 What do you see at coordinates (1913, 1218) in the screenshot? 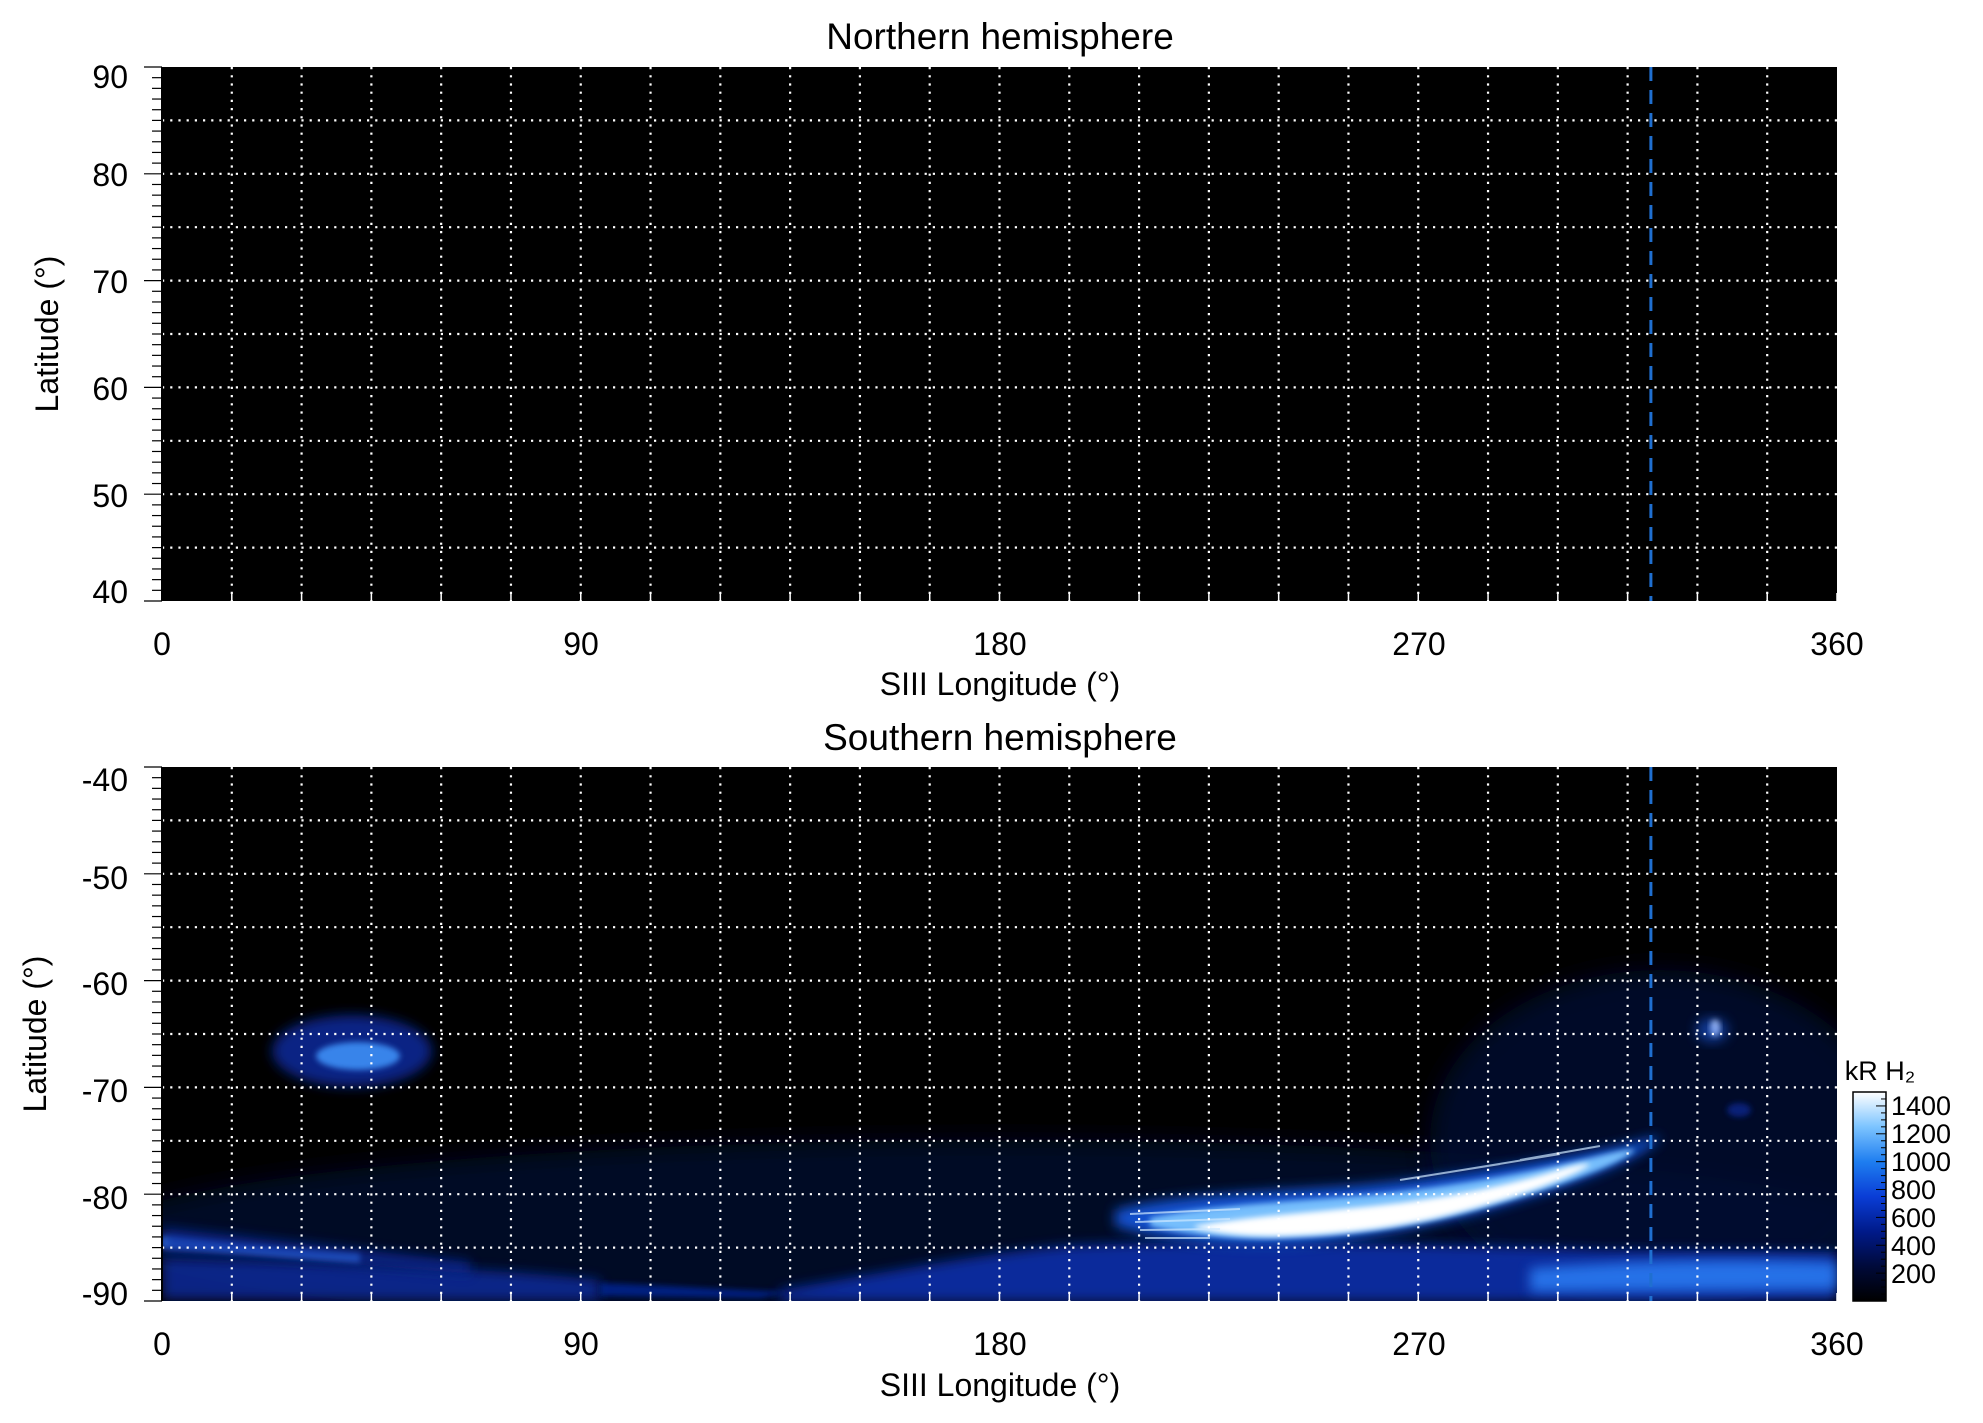
I see `colorbar-tick-label-600: 600` at bounding box center [1913, 1218].